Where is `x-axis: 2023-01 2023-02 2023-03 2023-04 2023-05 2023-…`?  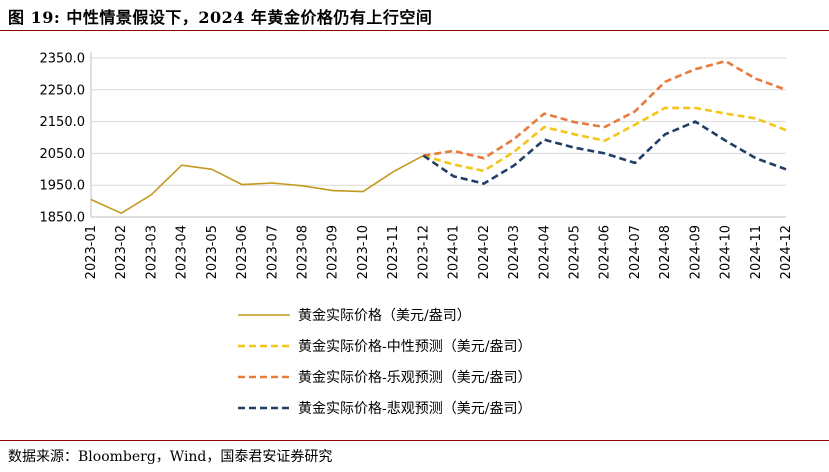
x-axis: 2023-01 2023-02 2023-03 2023-04 2023-05 2023-… is located at coordinates (439, 247).